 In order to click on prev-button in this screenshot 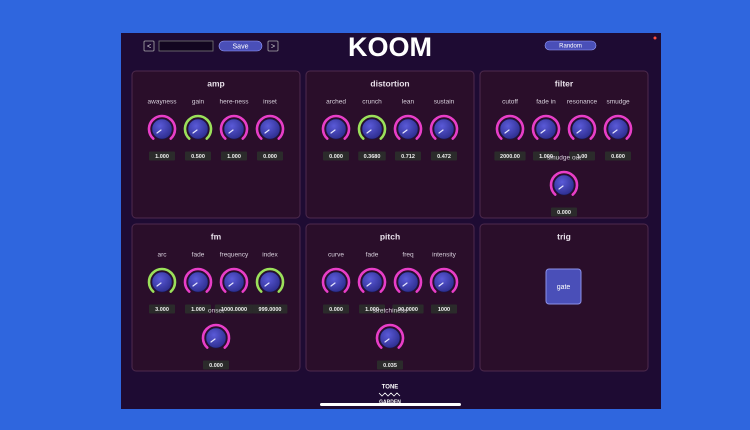, I will do `click(149, 46)`.